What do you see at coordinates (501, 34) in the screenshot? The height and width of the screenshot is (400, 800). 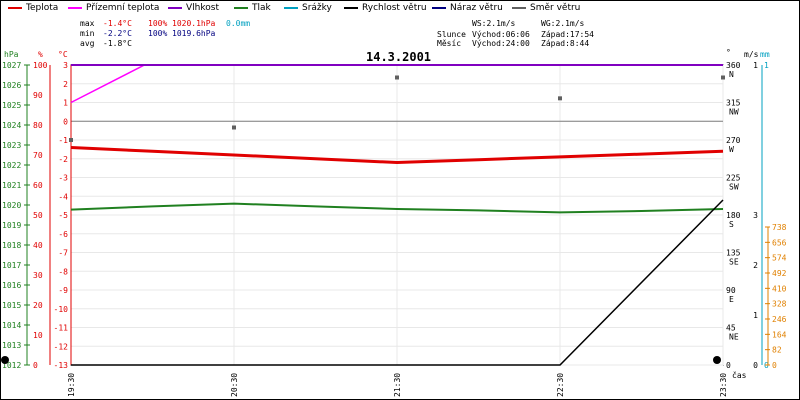 I see `sun-rise: Východ:06:06` at bounding box center [501, 34].